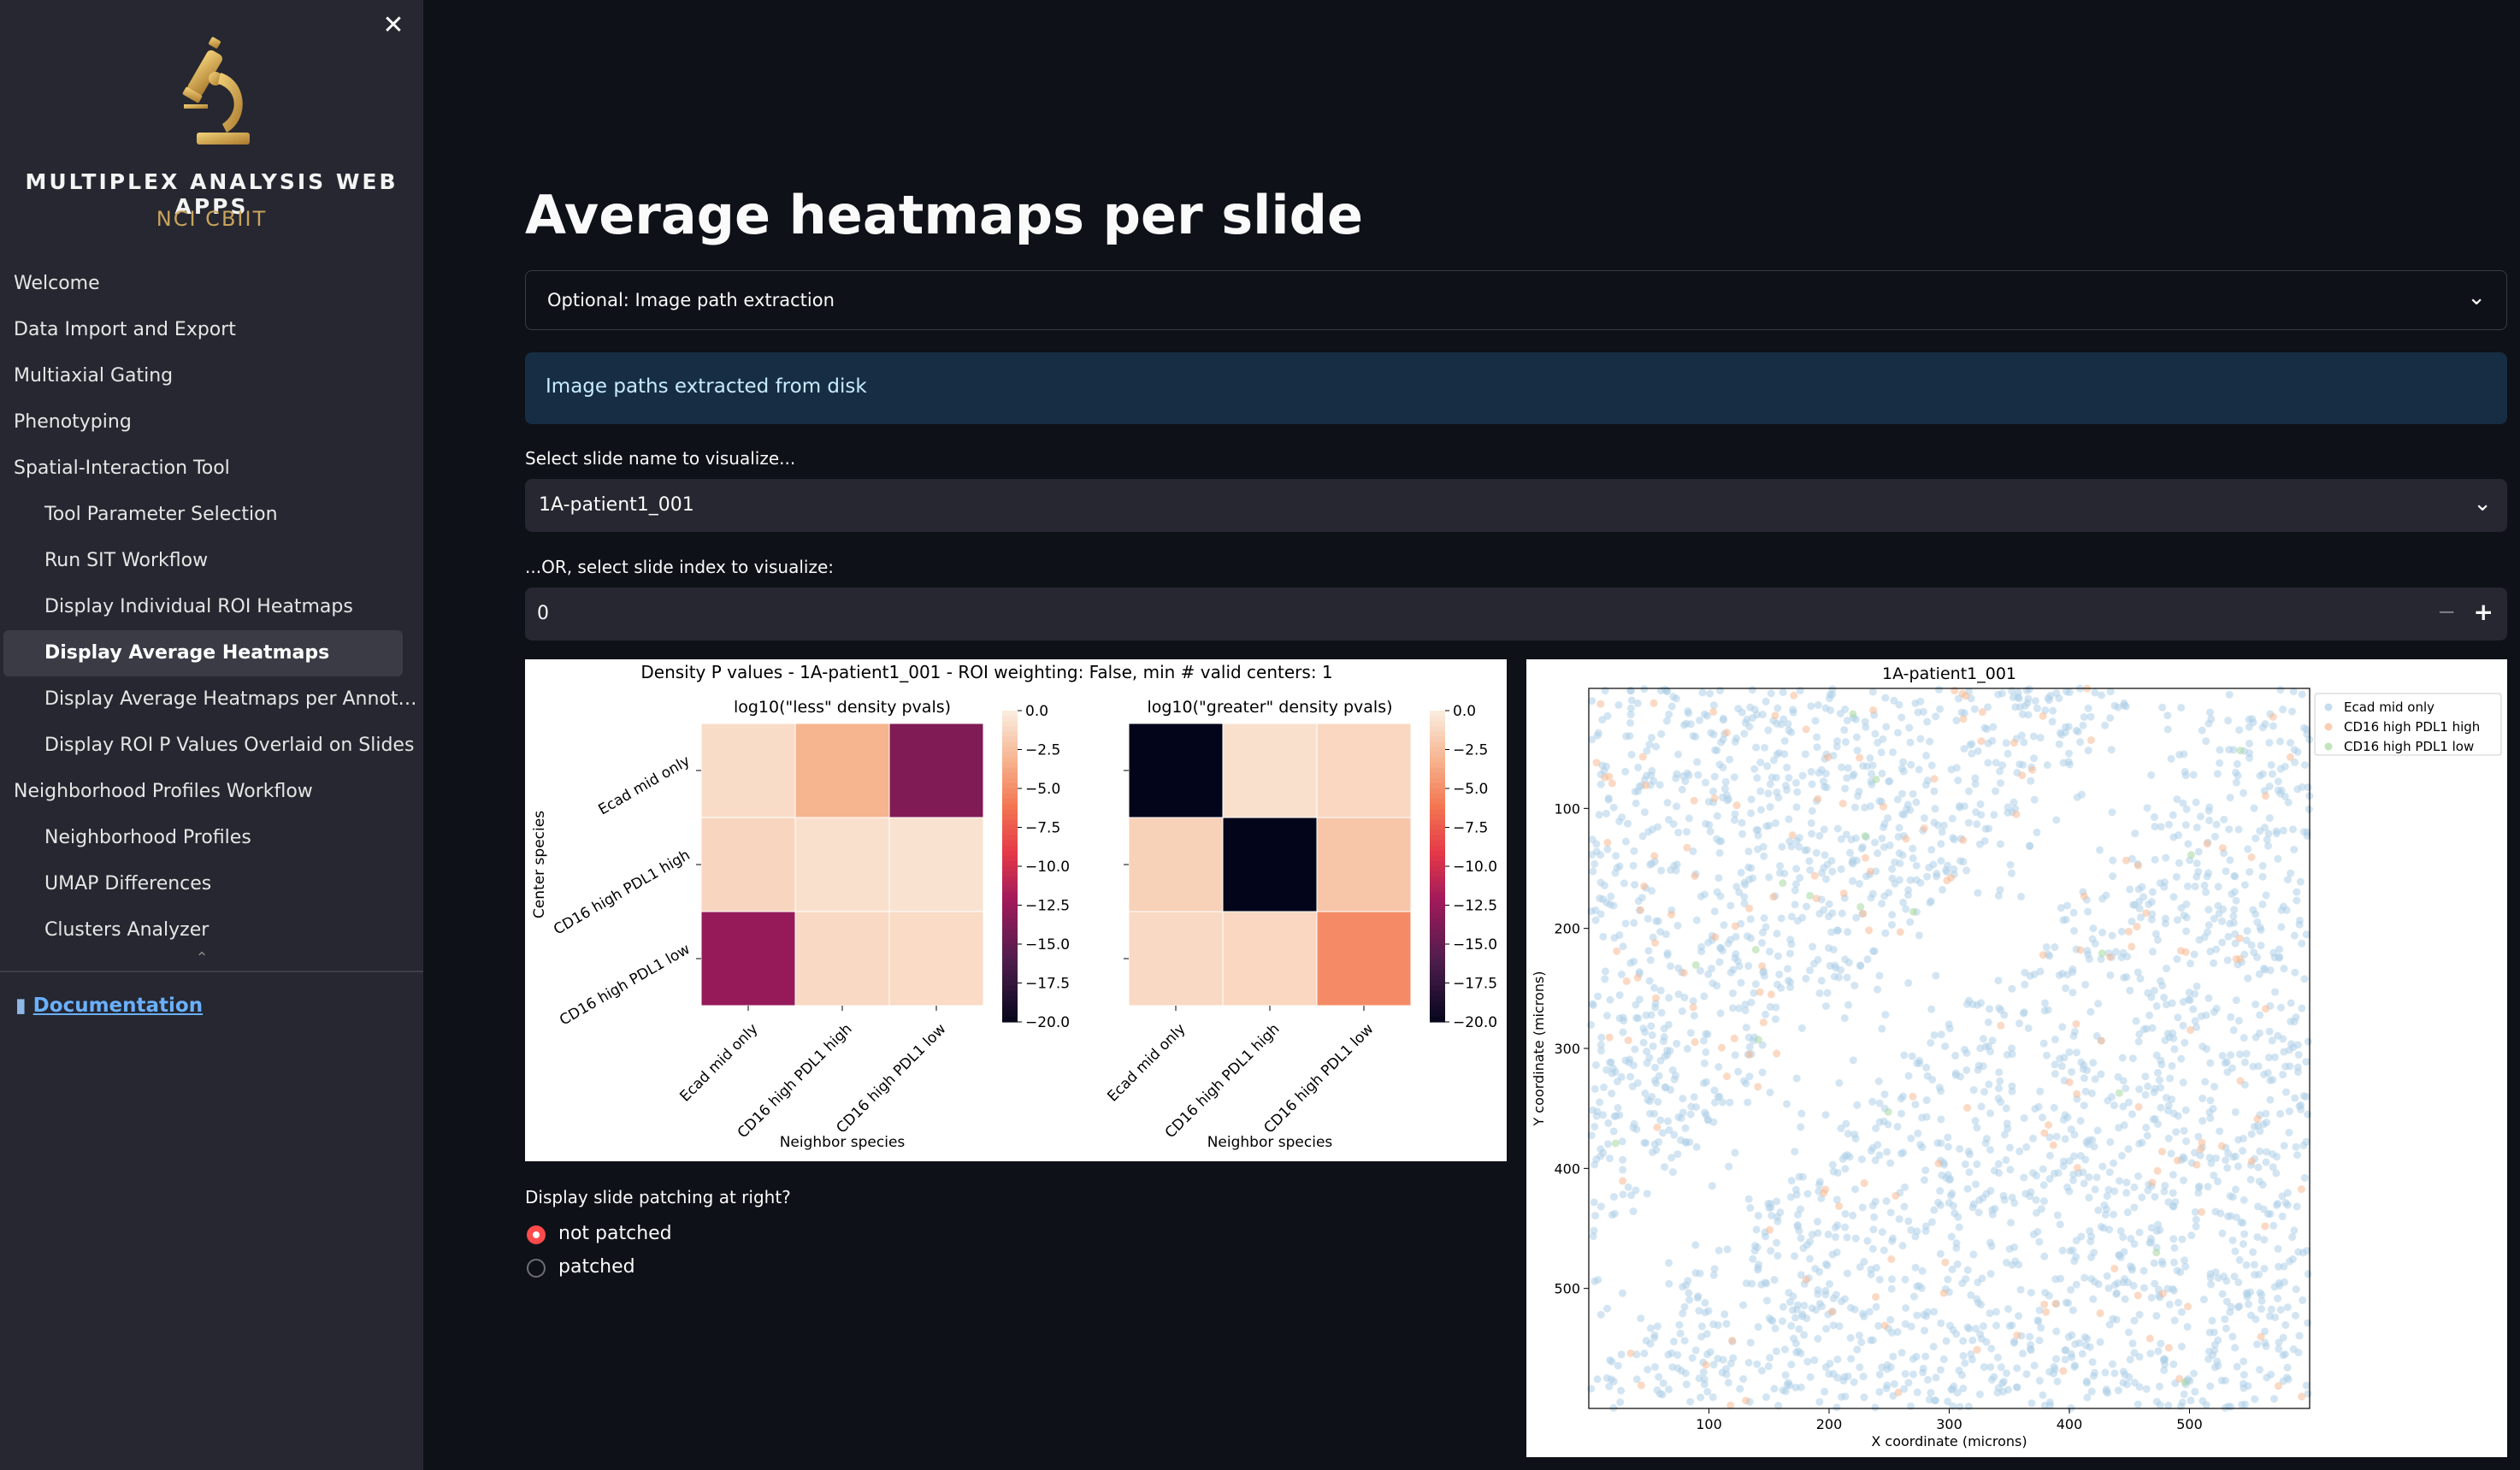 The image size is (2520, 1470). What do you see at coordinates (198, 607) in the screenshot?
I see `nav-display-individual-roi-heatmaps: Display Individual ROI Heatmaps` at bounding box center [198, 607].